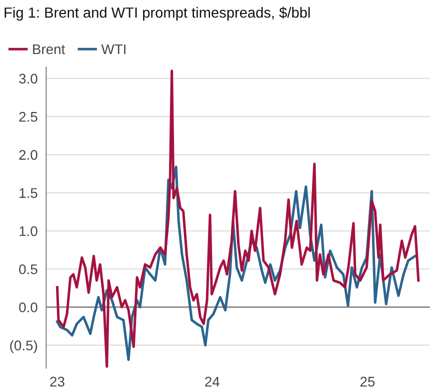  Describe the element at coordinates (367, 381) in the screenshot. I see `x-tick-label: 25` at that location.